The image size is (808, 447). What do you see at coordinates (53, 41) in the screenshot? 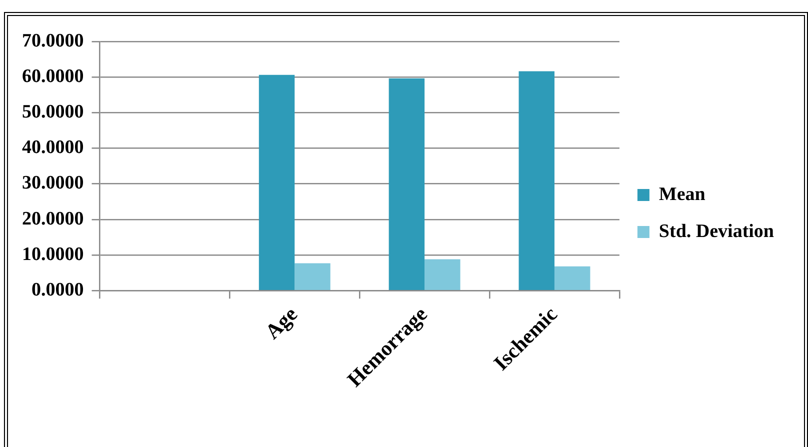
I see `y-tick-label: 70.0000` at bounding box center [53, 41].